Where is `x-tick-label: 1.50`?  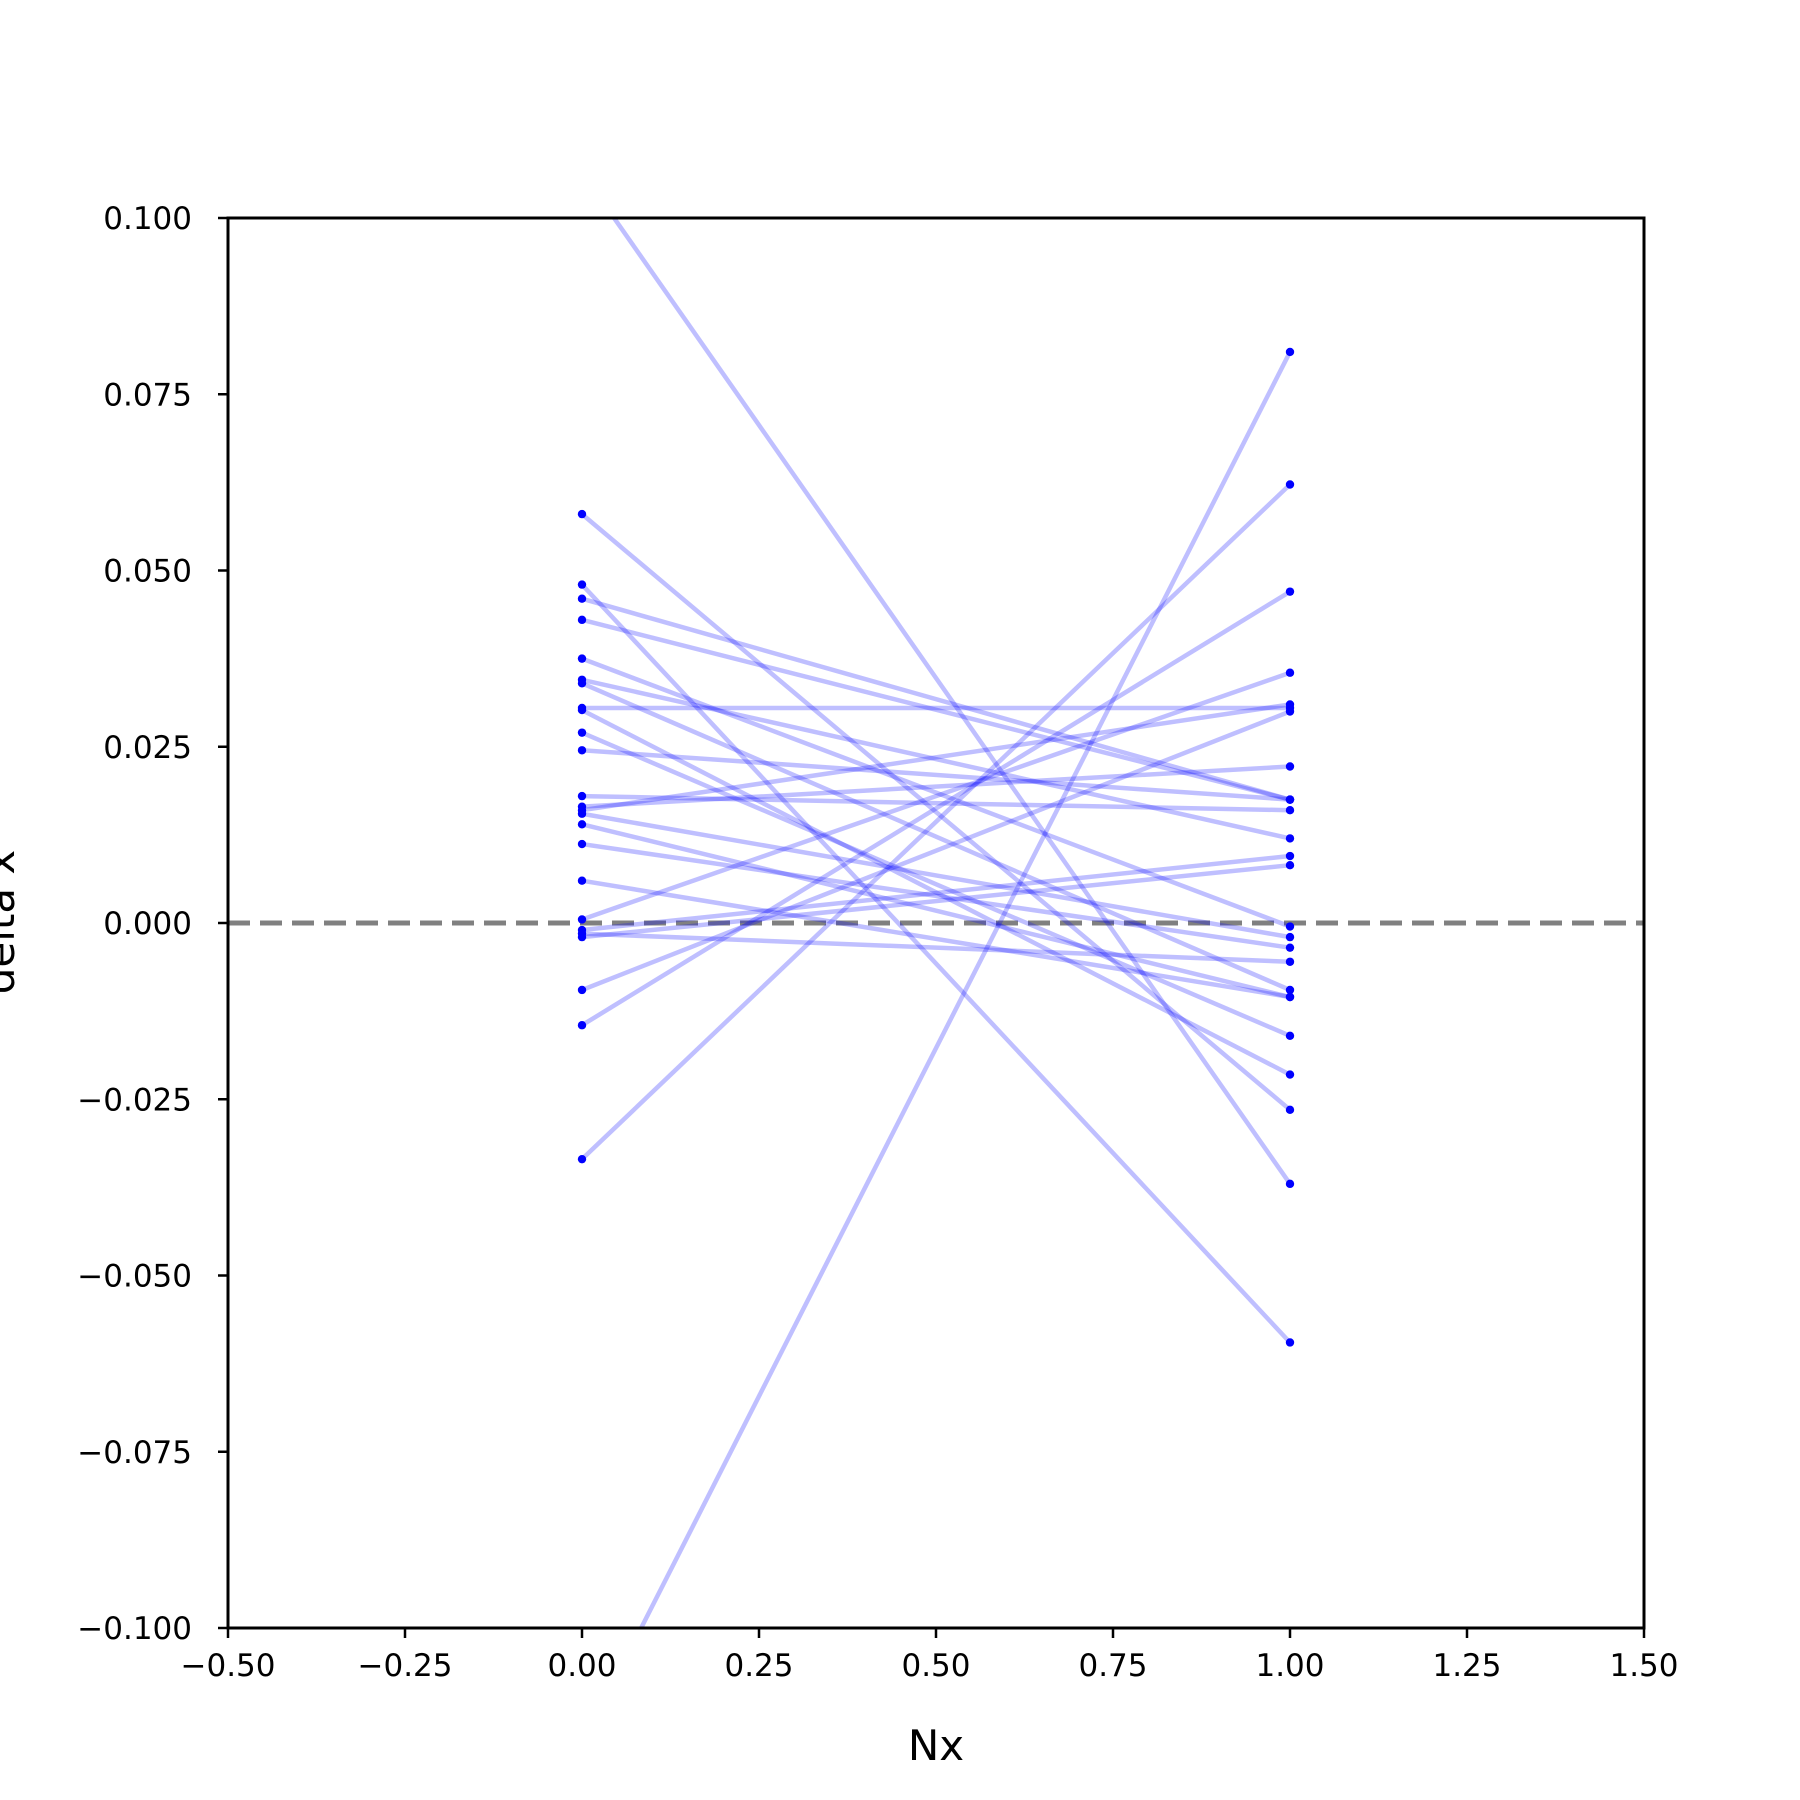
x-tick-label: 1.50 is located at coordinates (1643, 1666).